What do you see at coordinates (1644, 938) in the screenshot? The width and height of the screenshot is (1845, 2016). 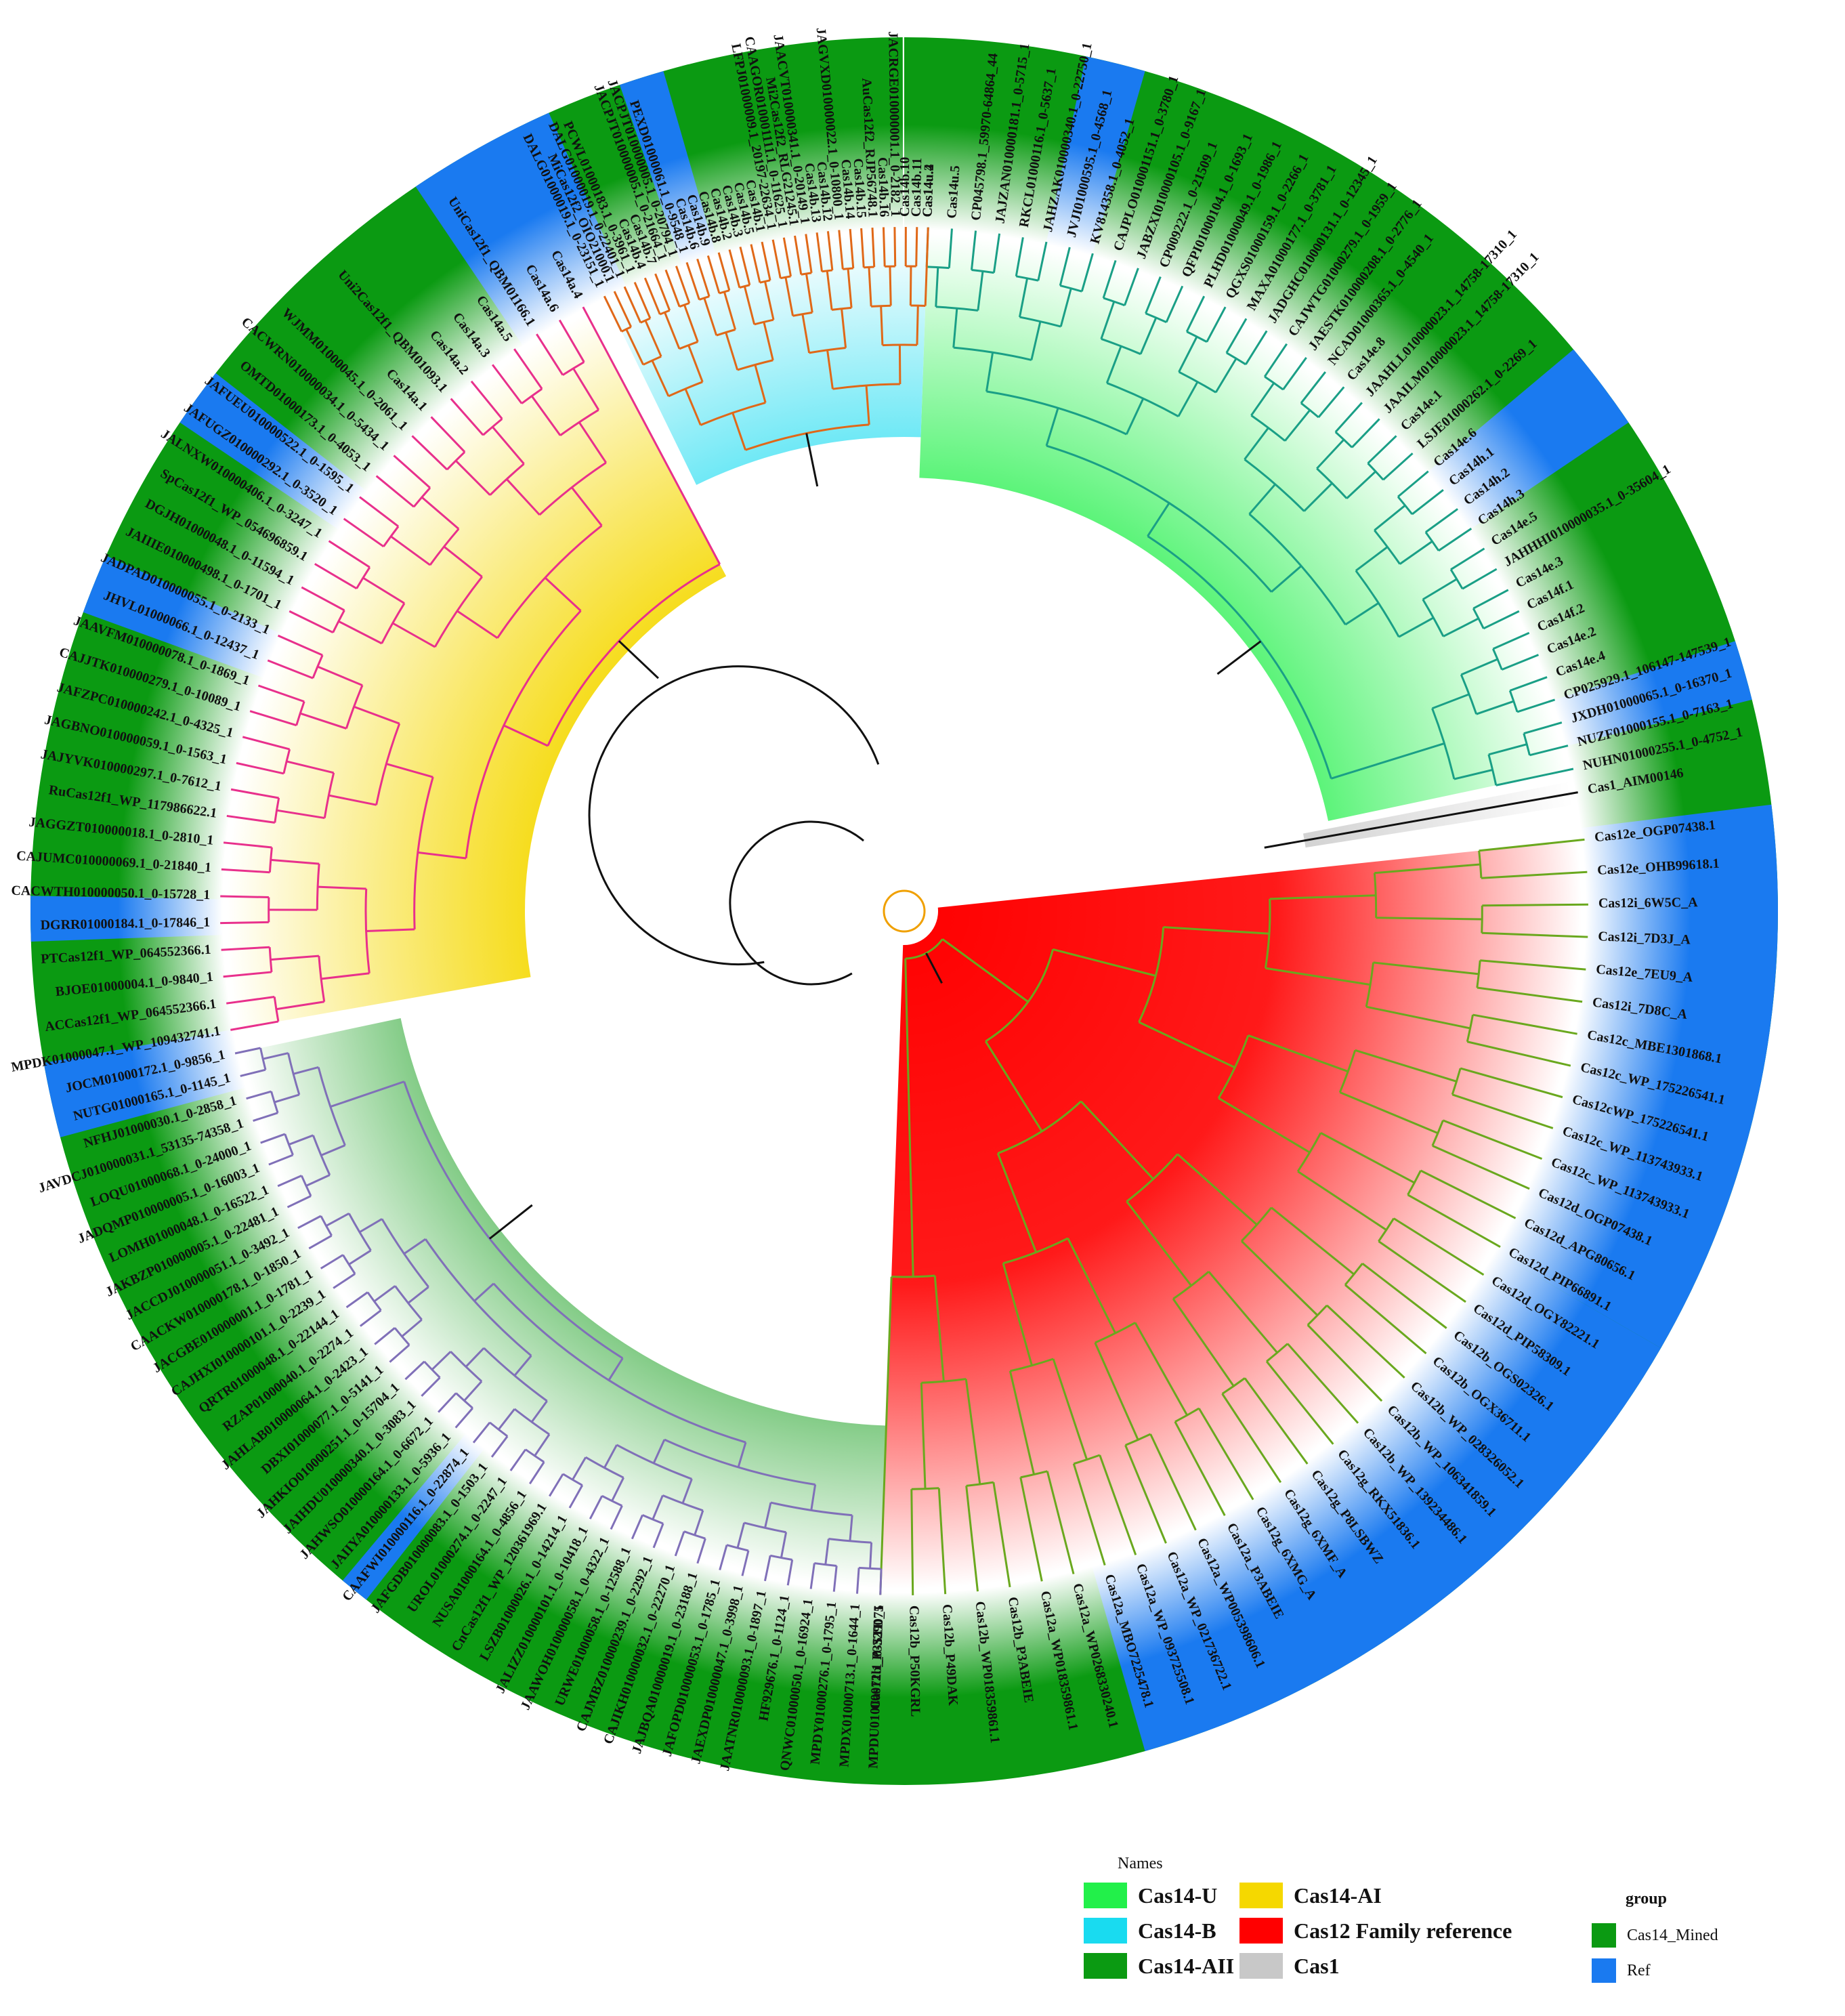 I see `leaf-label: Cas12i_7D3J_A` at bounding box center [1644, 938].